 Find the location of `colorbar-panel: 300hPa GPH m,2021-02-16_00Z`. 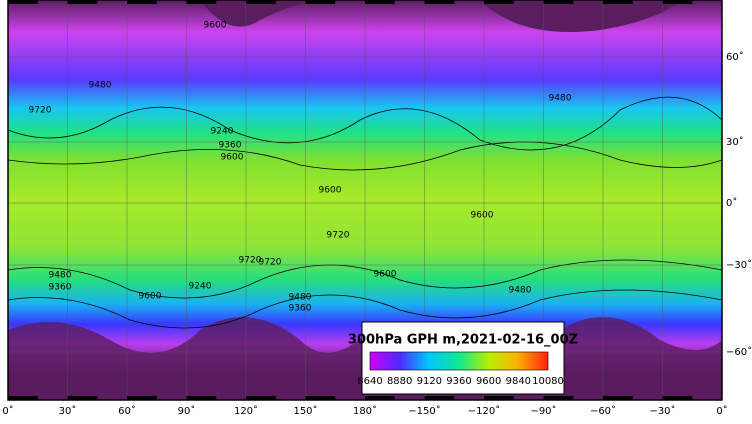

colorbar-panel: 300hPa GPH m,2021-02-16_00Z is located at coordinates (463, 358).